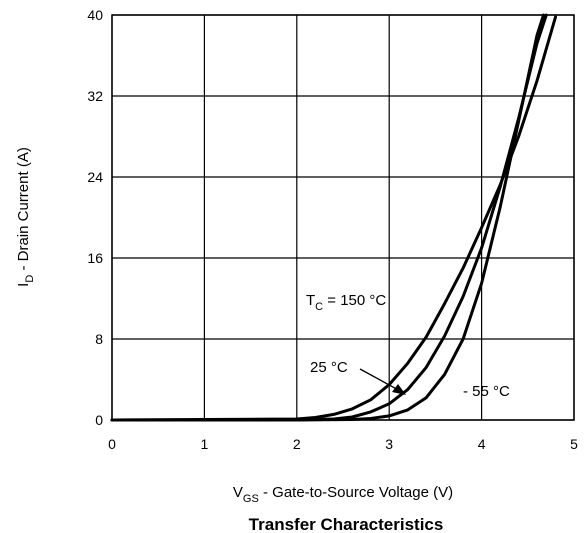 This screenshot has height=533, width=586. What do you see at coordinates (297, 444) in the screenshot?
I see `x-tick-label: 2` at bounding box center [297, 444].